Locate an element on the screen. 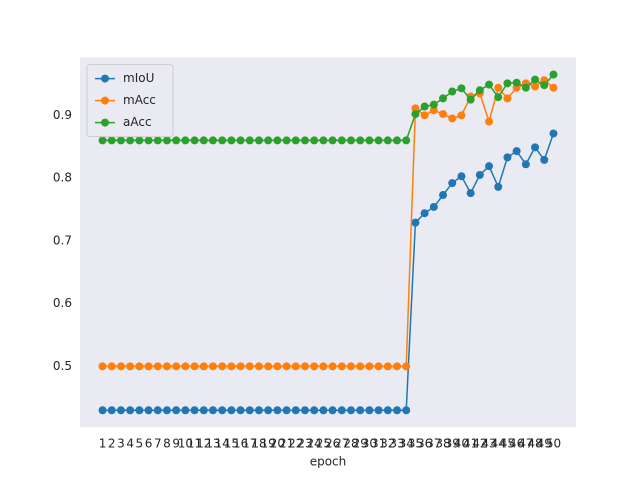 This screenshot has width=640, height=480. x-tick-label: 24 is located at coordinates (314, 444).